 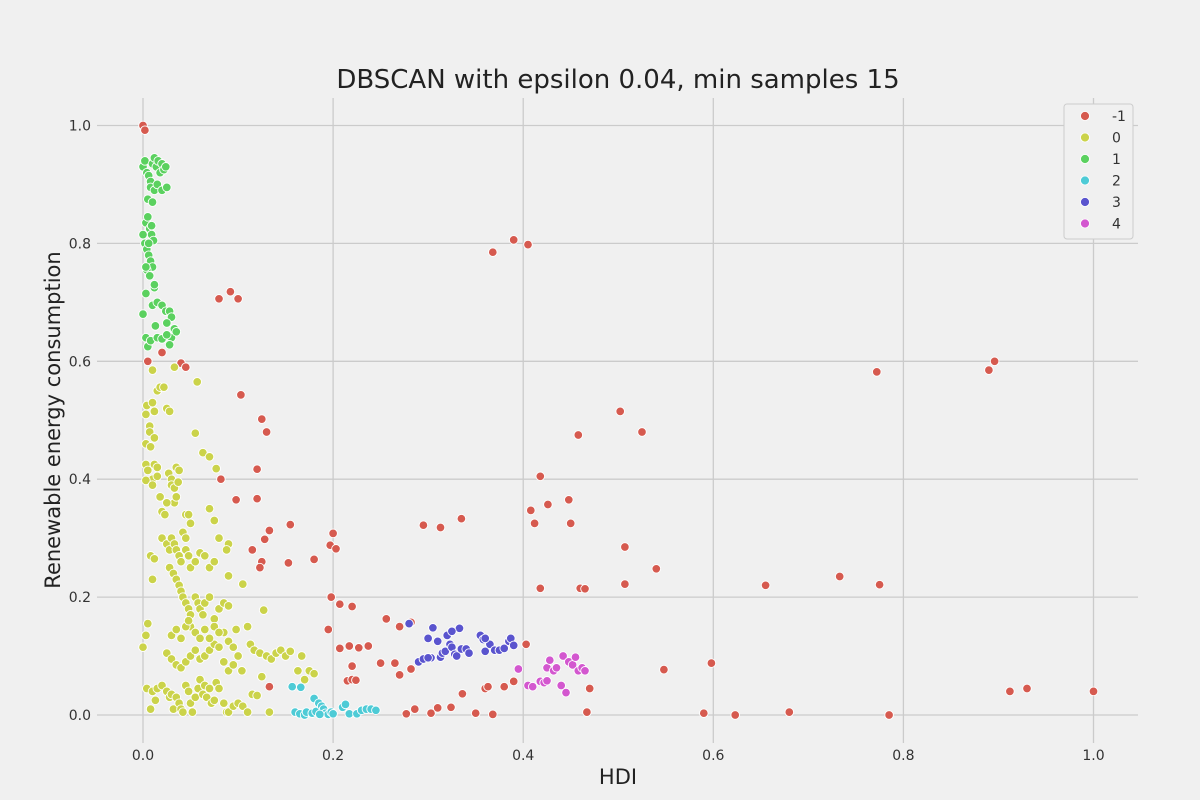 I want to click on x-tick-label: 0.8, so click(x=903, y=756).